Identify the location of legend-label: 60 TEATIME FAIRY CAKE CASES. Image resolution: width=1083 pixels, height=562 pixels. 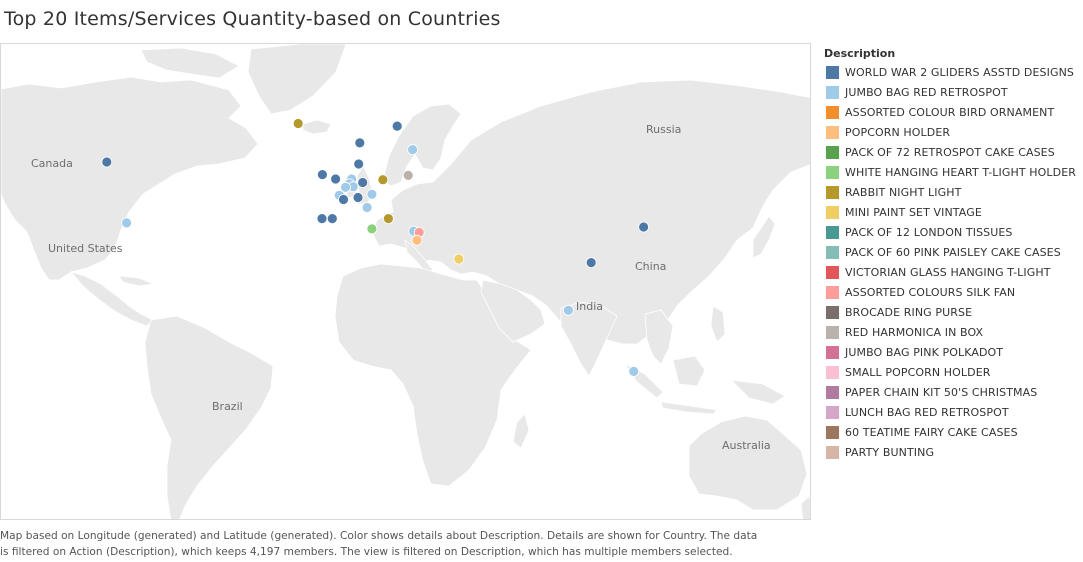
(931, 432).